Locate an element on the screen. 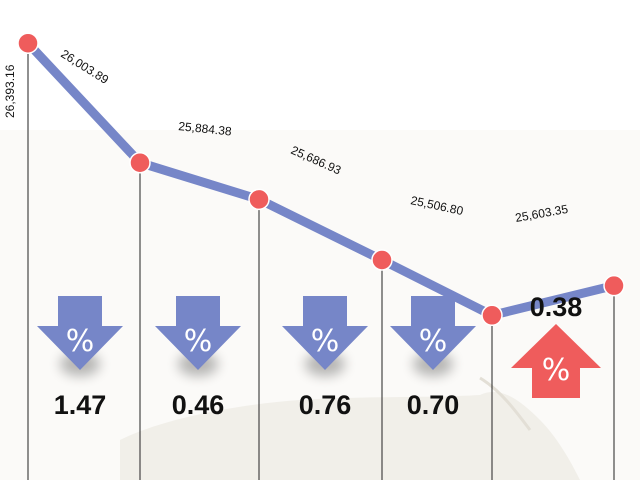 The height and width of the screenshot is (480, 640). down-arrow-indicator: % 1.47 is located at coordinates (80, 358).